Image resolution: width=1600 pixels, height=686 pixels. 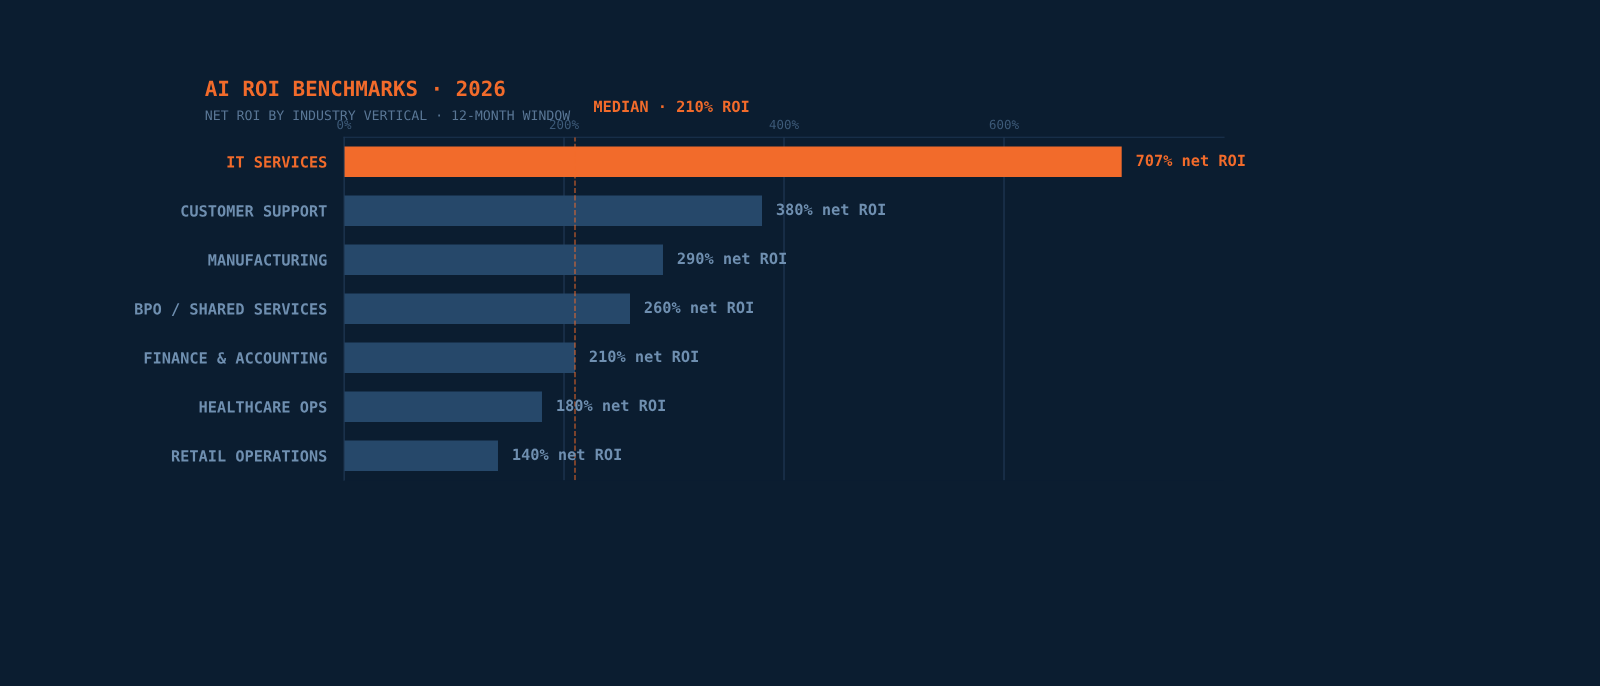 What do you see at coordinates (267, 260) in the screenshot?
I see `y-tick-label: MANUFACTURING` at bounding box center [267, 260].